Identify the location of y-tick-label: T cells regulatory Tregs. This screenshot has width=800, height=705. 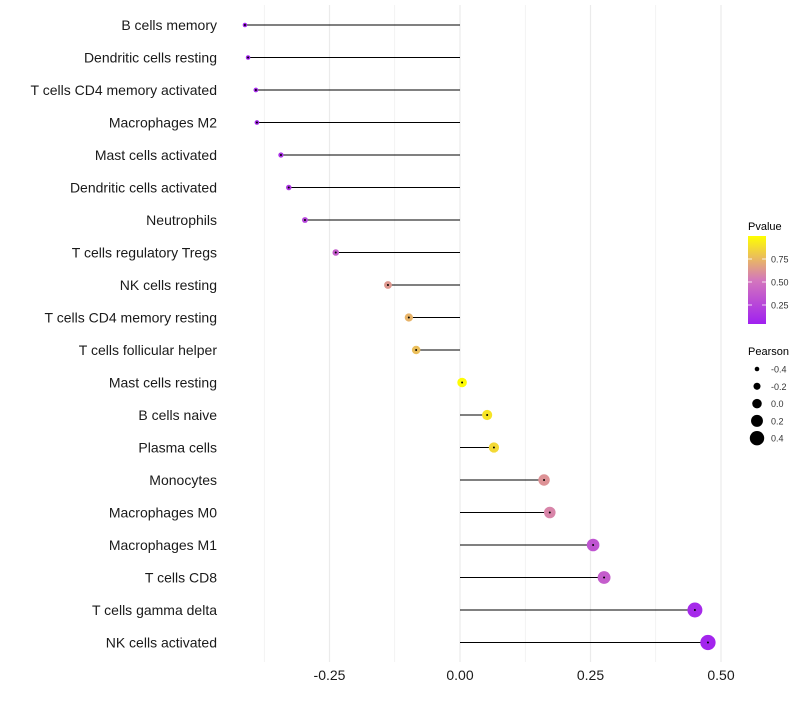
(144, 253).